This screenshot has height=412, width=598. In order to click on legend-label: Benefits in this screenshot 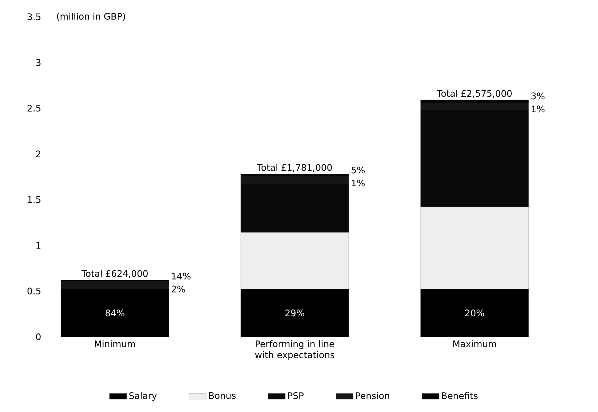, I will do `click(460, 396)`.